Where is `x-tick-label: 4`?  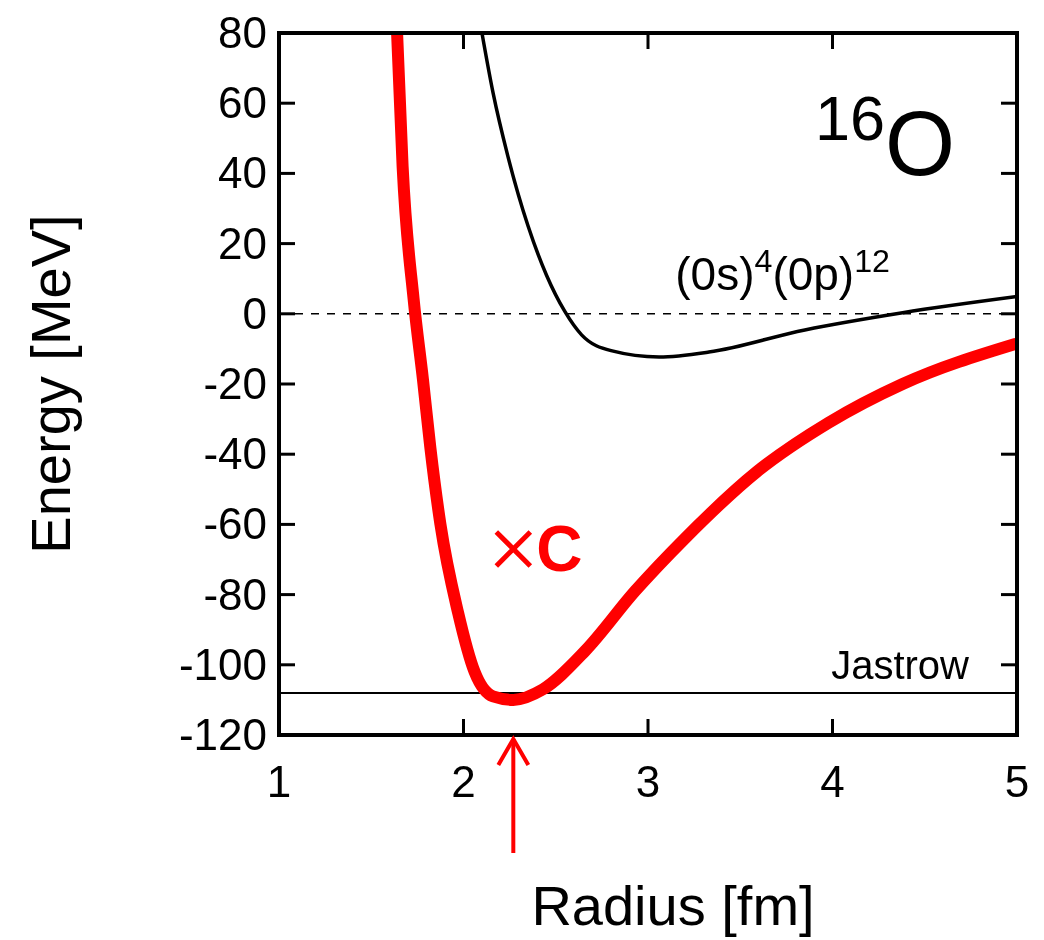
x-tick-label: 4 is located at coordinates (832, 781).